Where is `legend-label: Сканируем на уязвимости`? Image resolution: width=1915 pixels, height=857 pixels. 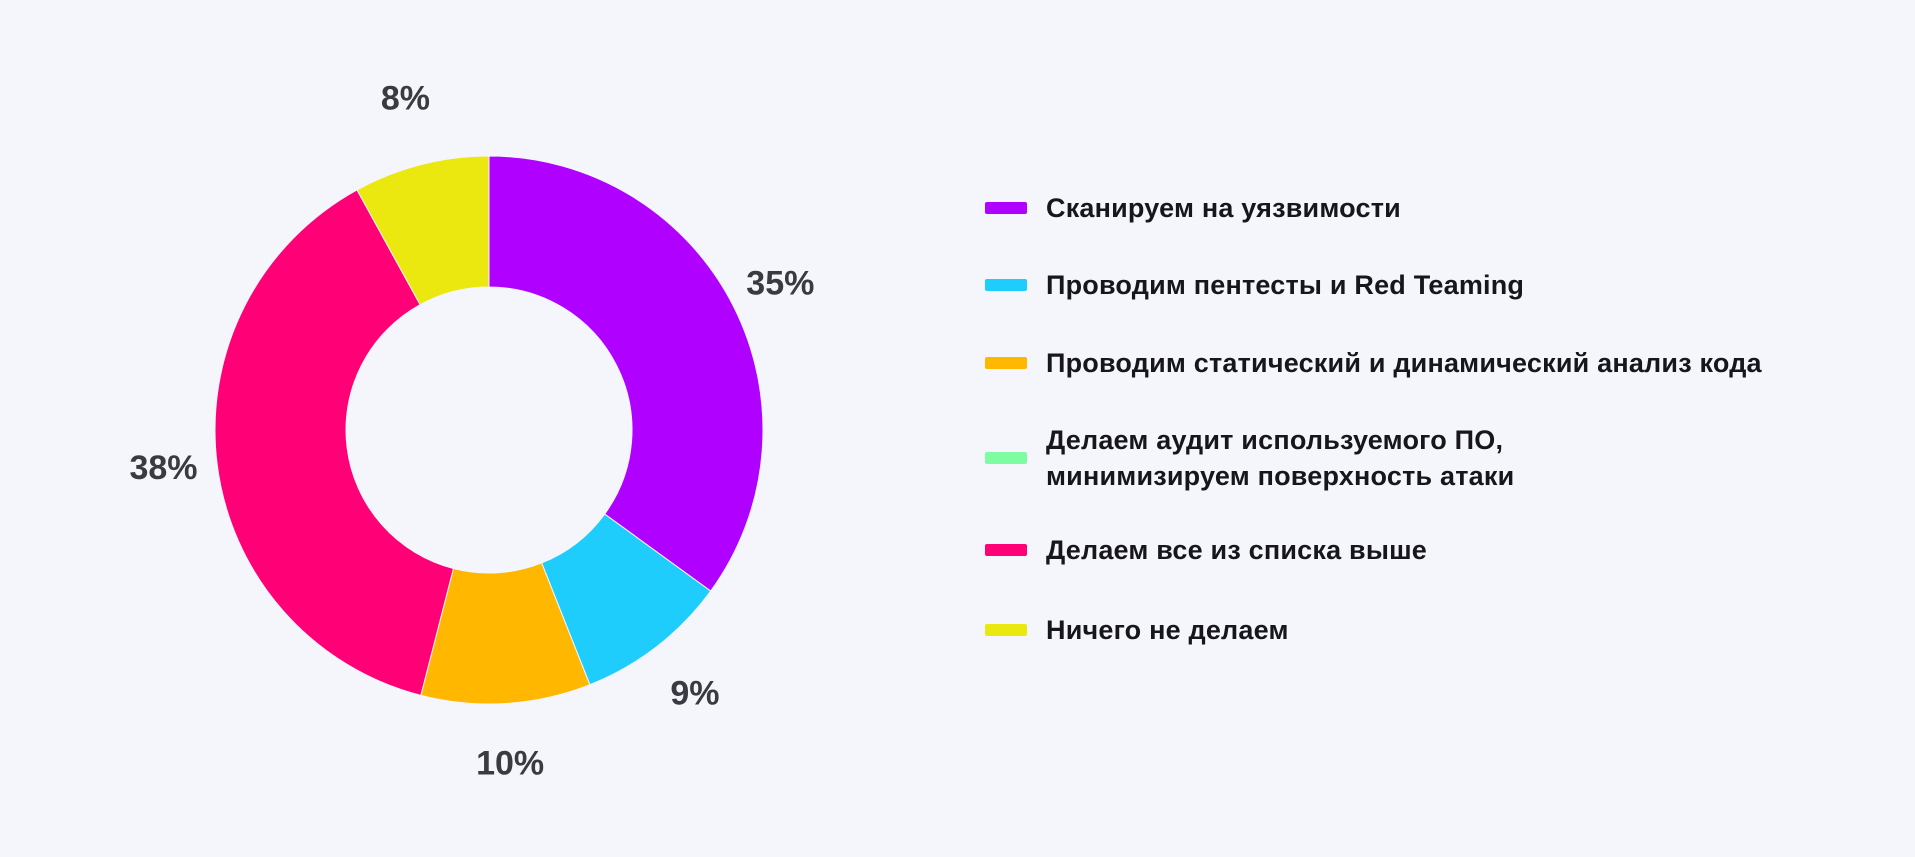
legend-label: Сканируем на уязвимости is located at coordinates (1223, 208).